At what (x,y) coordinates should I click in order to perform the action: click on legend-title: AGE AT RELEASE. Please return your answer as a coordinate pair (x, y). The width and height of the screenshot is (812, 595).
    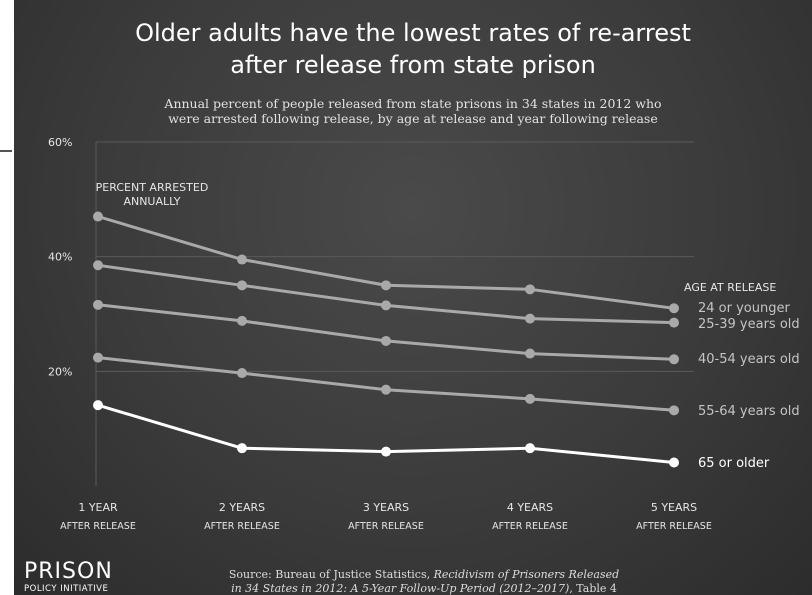
    Looking at the image, I should click on (730, 287).